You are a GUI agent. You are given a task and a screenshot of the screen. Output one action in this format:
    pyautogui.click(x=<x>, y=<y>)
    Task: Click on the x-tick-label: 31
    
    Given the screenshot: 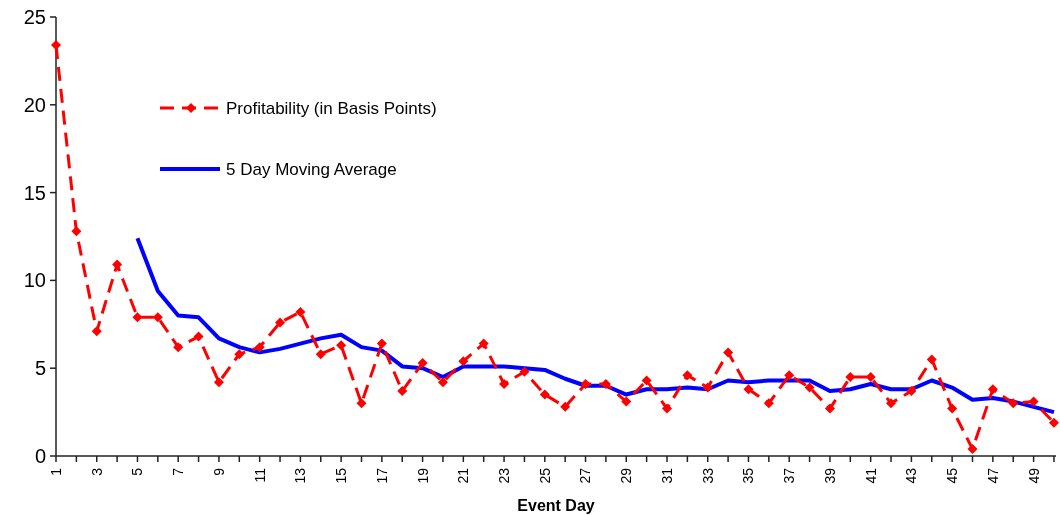 What is the action you would take?
    pyautogui.click(x=666, y=475)
    